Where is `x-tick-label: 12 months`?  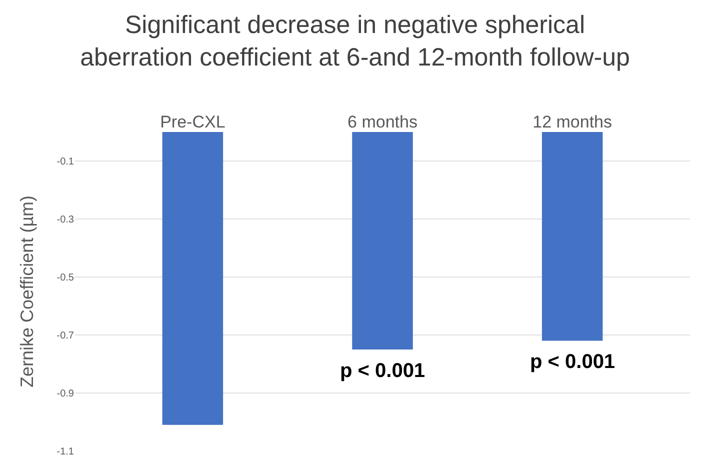 x-tick-label: 12 months is located at coordinates (572, 122).